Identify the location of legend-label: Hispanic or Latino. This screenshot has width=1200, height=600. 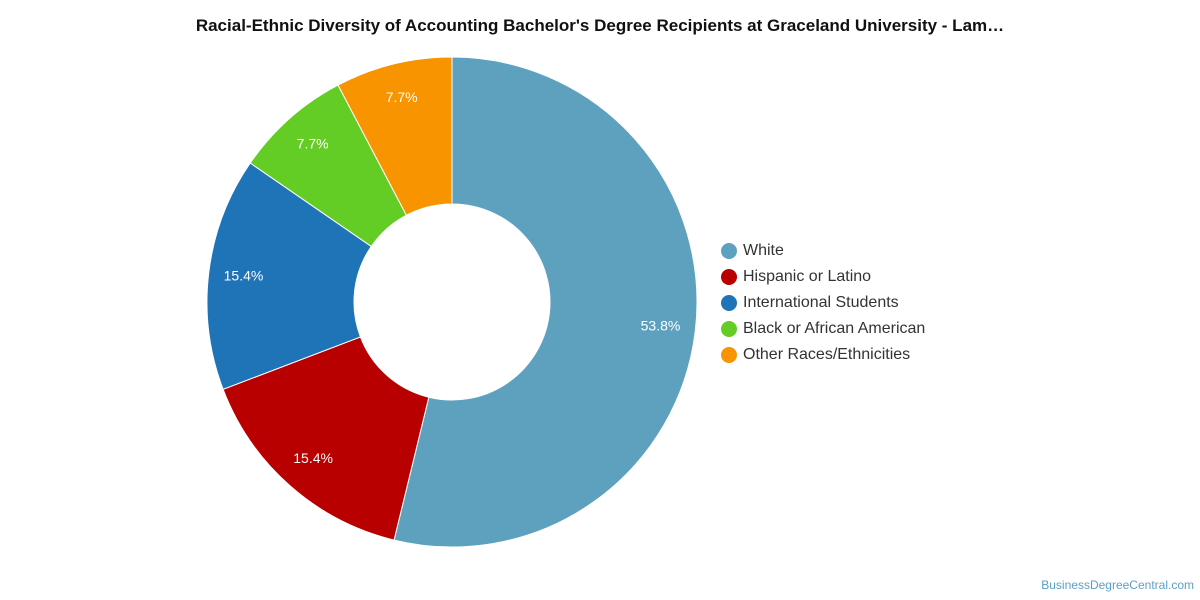
(807, 276).